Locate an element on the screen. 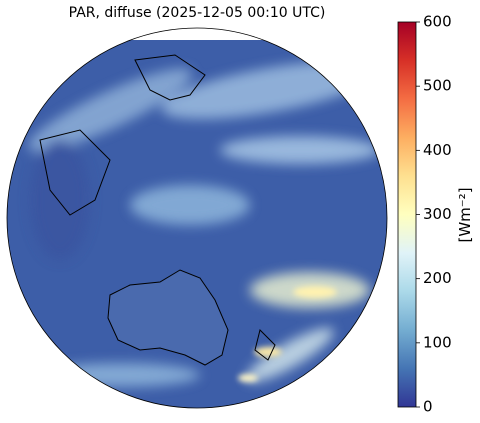  colorbar-tick-label: 500 is located at coordinates (437, 86).